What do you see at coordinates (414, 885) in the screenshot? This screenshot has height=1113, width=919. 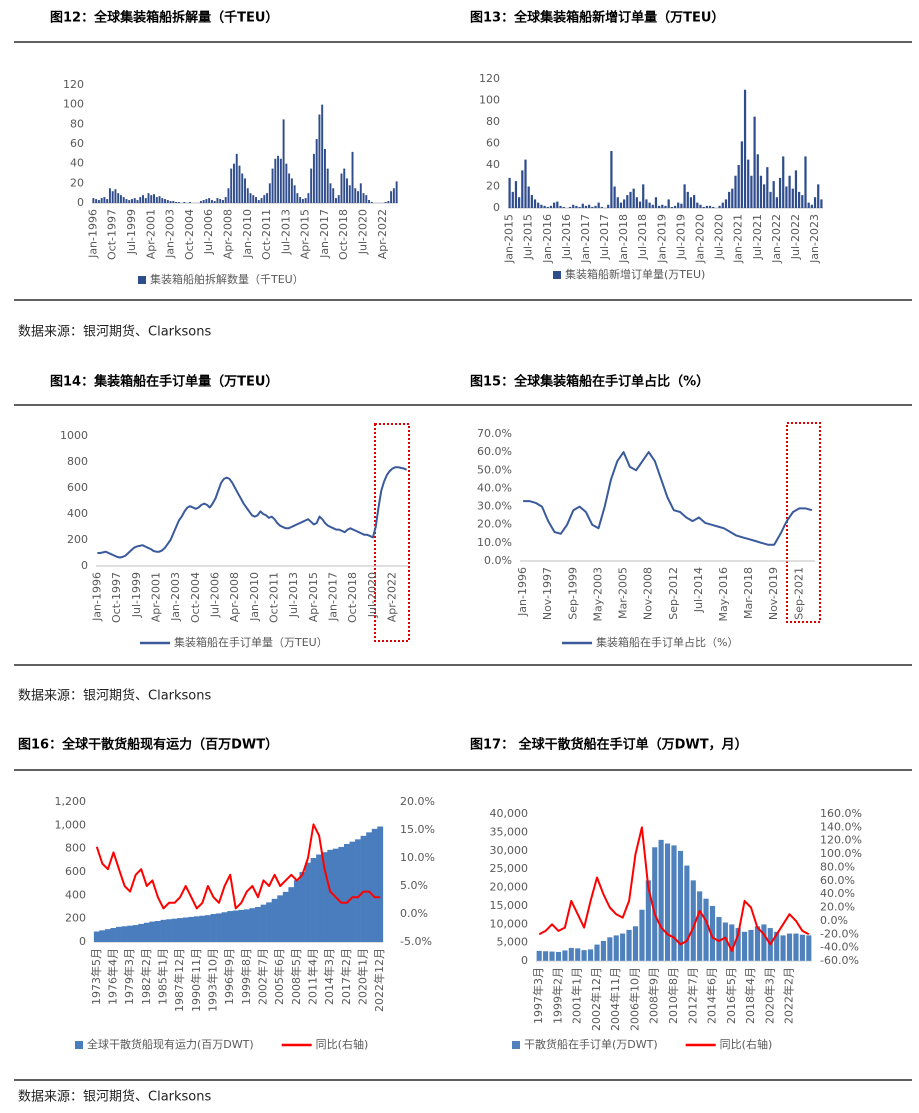 I see `y2-tick-label: 5.0%` at bounding box center [414, 885].